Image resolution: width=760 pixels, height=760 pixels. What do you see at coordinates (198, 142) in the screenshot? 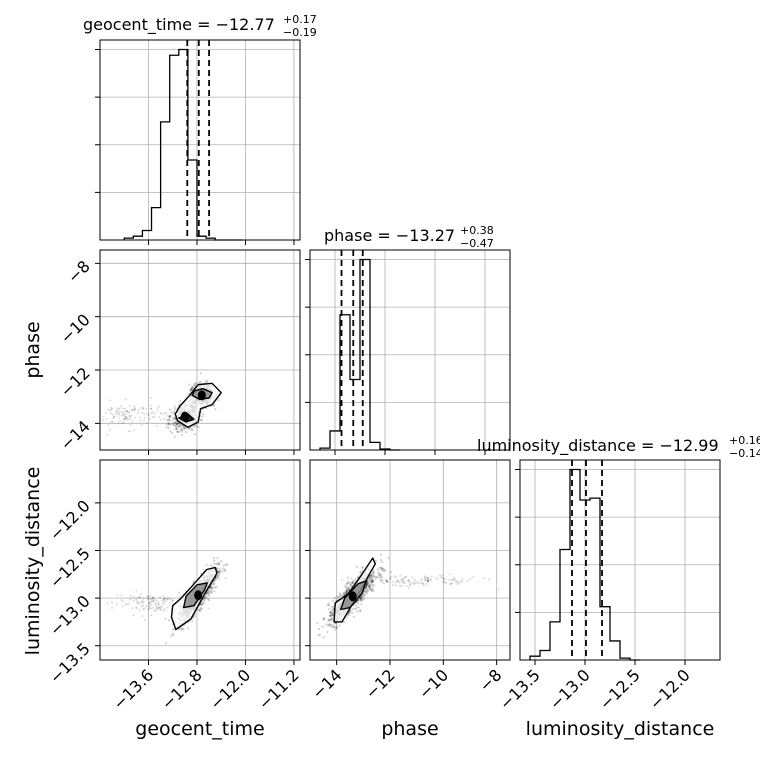
I see `marginal-geocent-time-panel` at bounding box center [198, 142].